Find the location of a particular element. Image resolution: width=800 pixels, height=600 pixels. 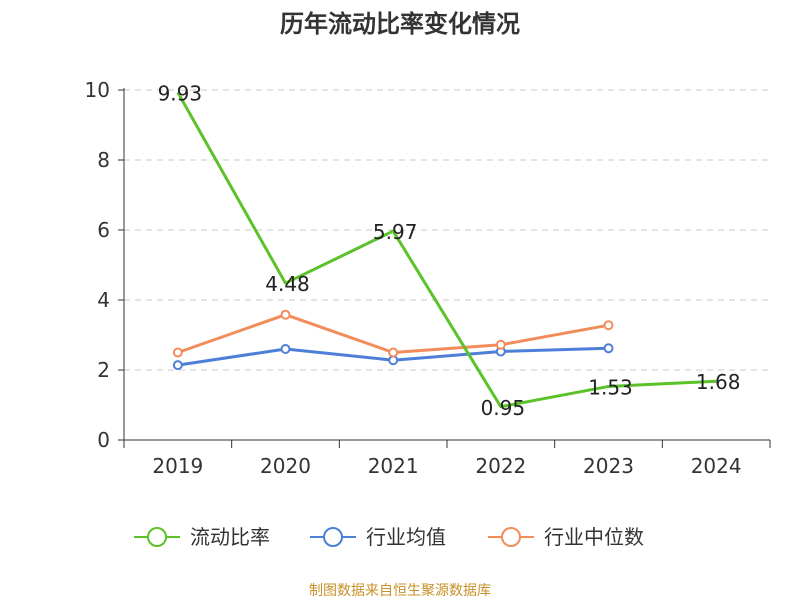

legend-label: 流动比率 is located at coordinates (230, 537).